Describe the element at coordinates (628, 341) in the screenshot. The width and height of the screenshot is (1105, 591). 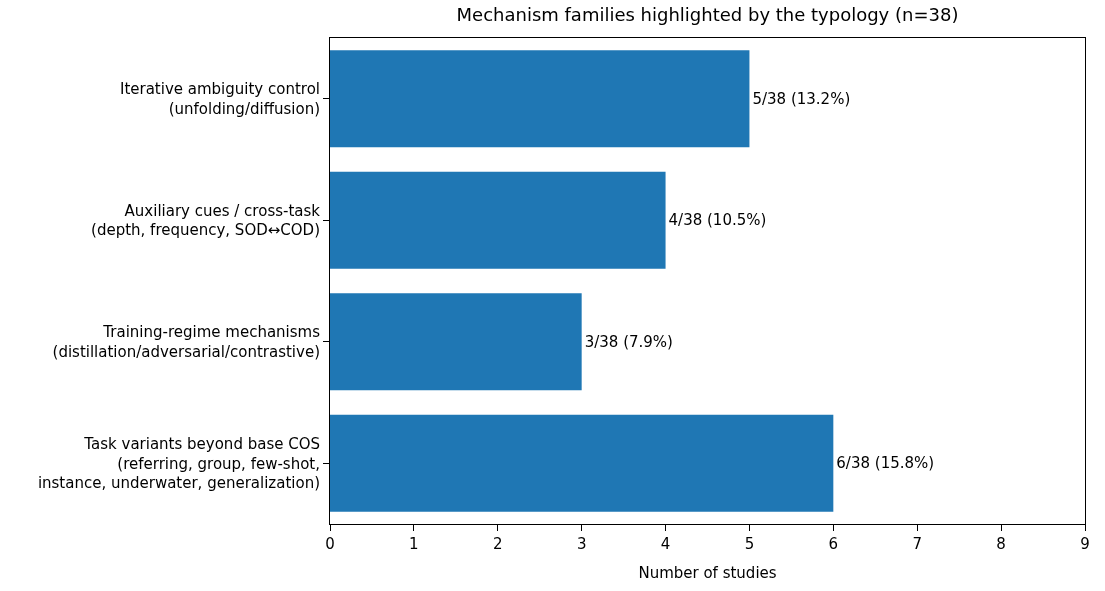
I see `data-label: 3/38 (7.9%)` at that location.